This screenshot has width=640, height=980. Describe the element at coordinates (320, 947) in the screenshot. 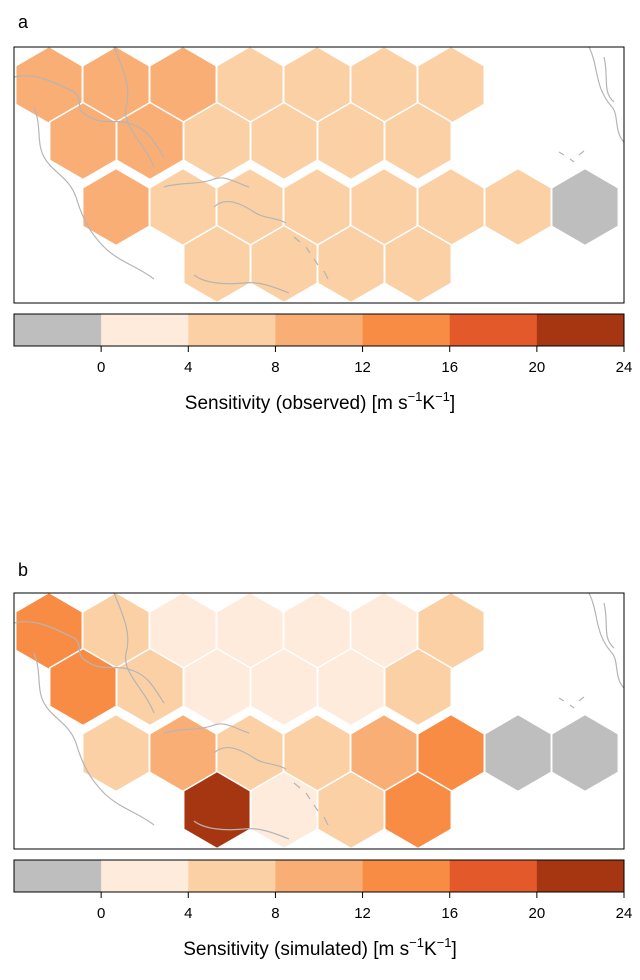

I see `colorbar-title: Sensitivity (simulated) [m s−1K−1]` at that location.